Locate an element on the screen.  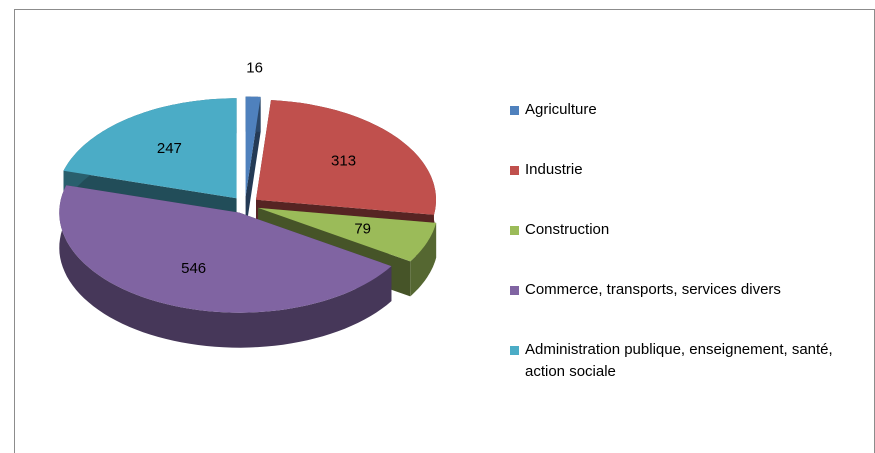
legend-label: Agriculture is located at coordinates (561, 109).